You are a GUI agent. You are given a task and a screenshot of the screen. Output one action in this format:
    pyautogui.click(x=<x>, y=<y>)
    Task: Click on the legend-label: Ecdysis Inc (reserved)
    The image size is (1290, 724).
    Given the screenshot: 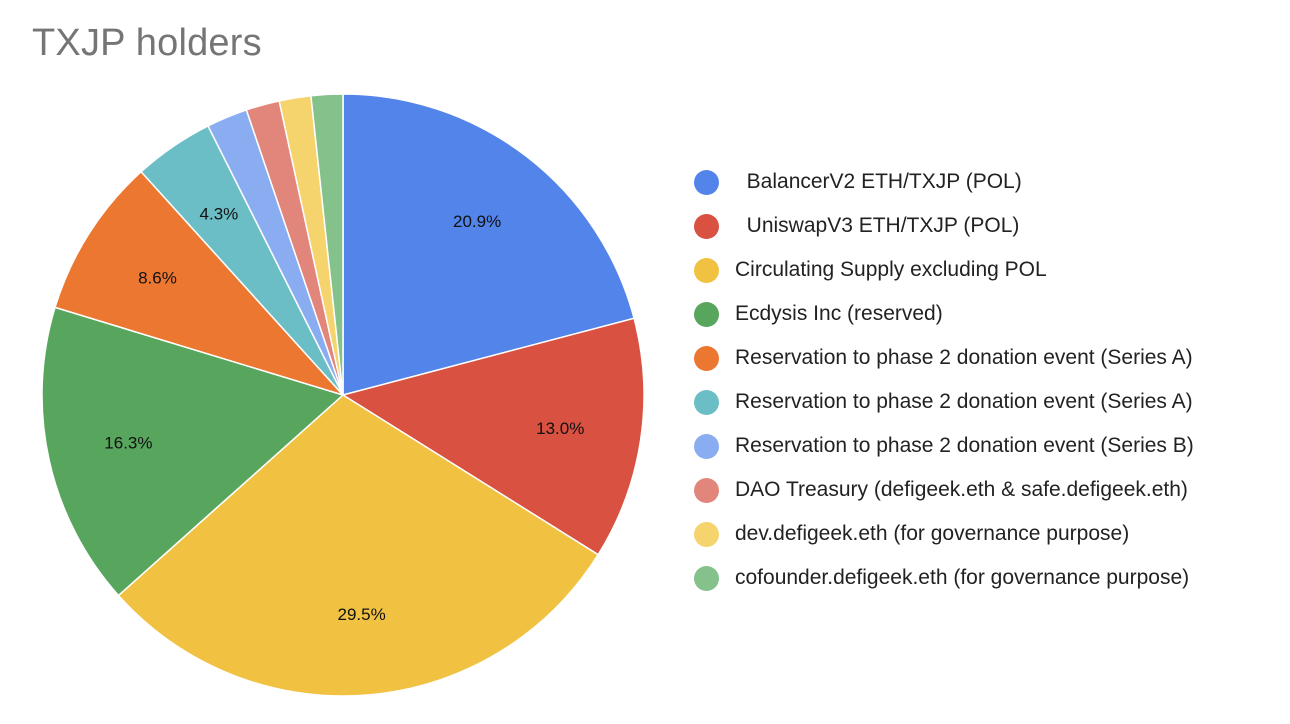 What is the action you would take?
    pyautogui.click(x=839, y=313)
    